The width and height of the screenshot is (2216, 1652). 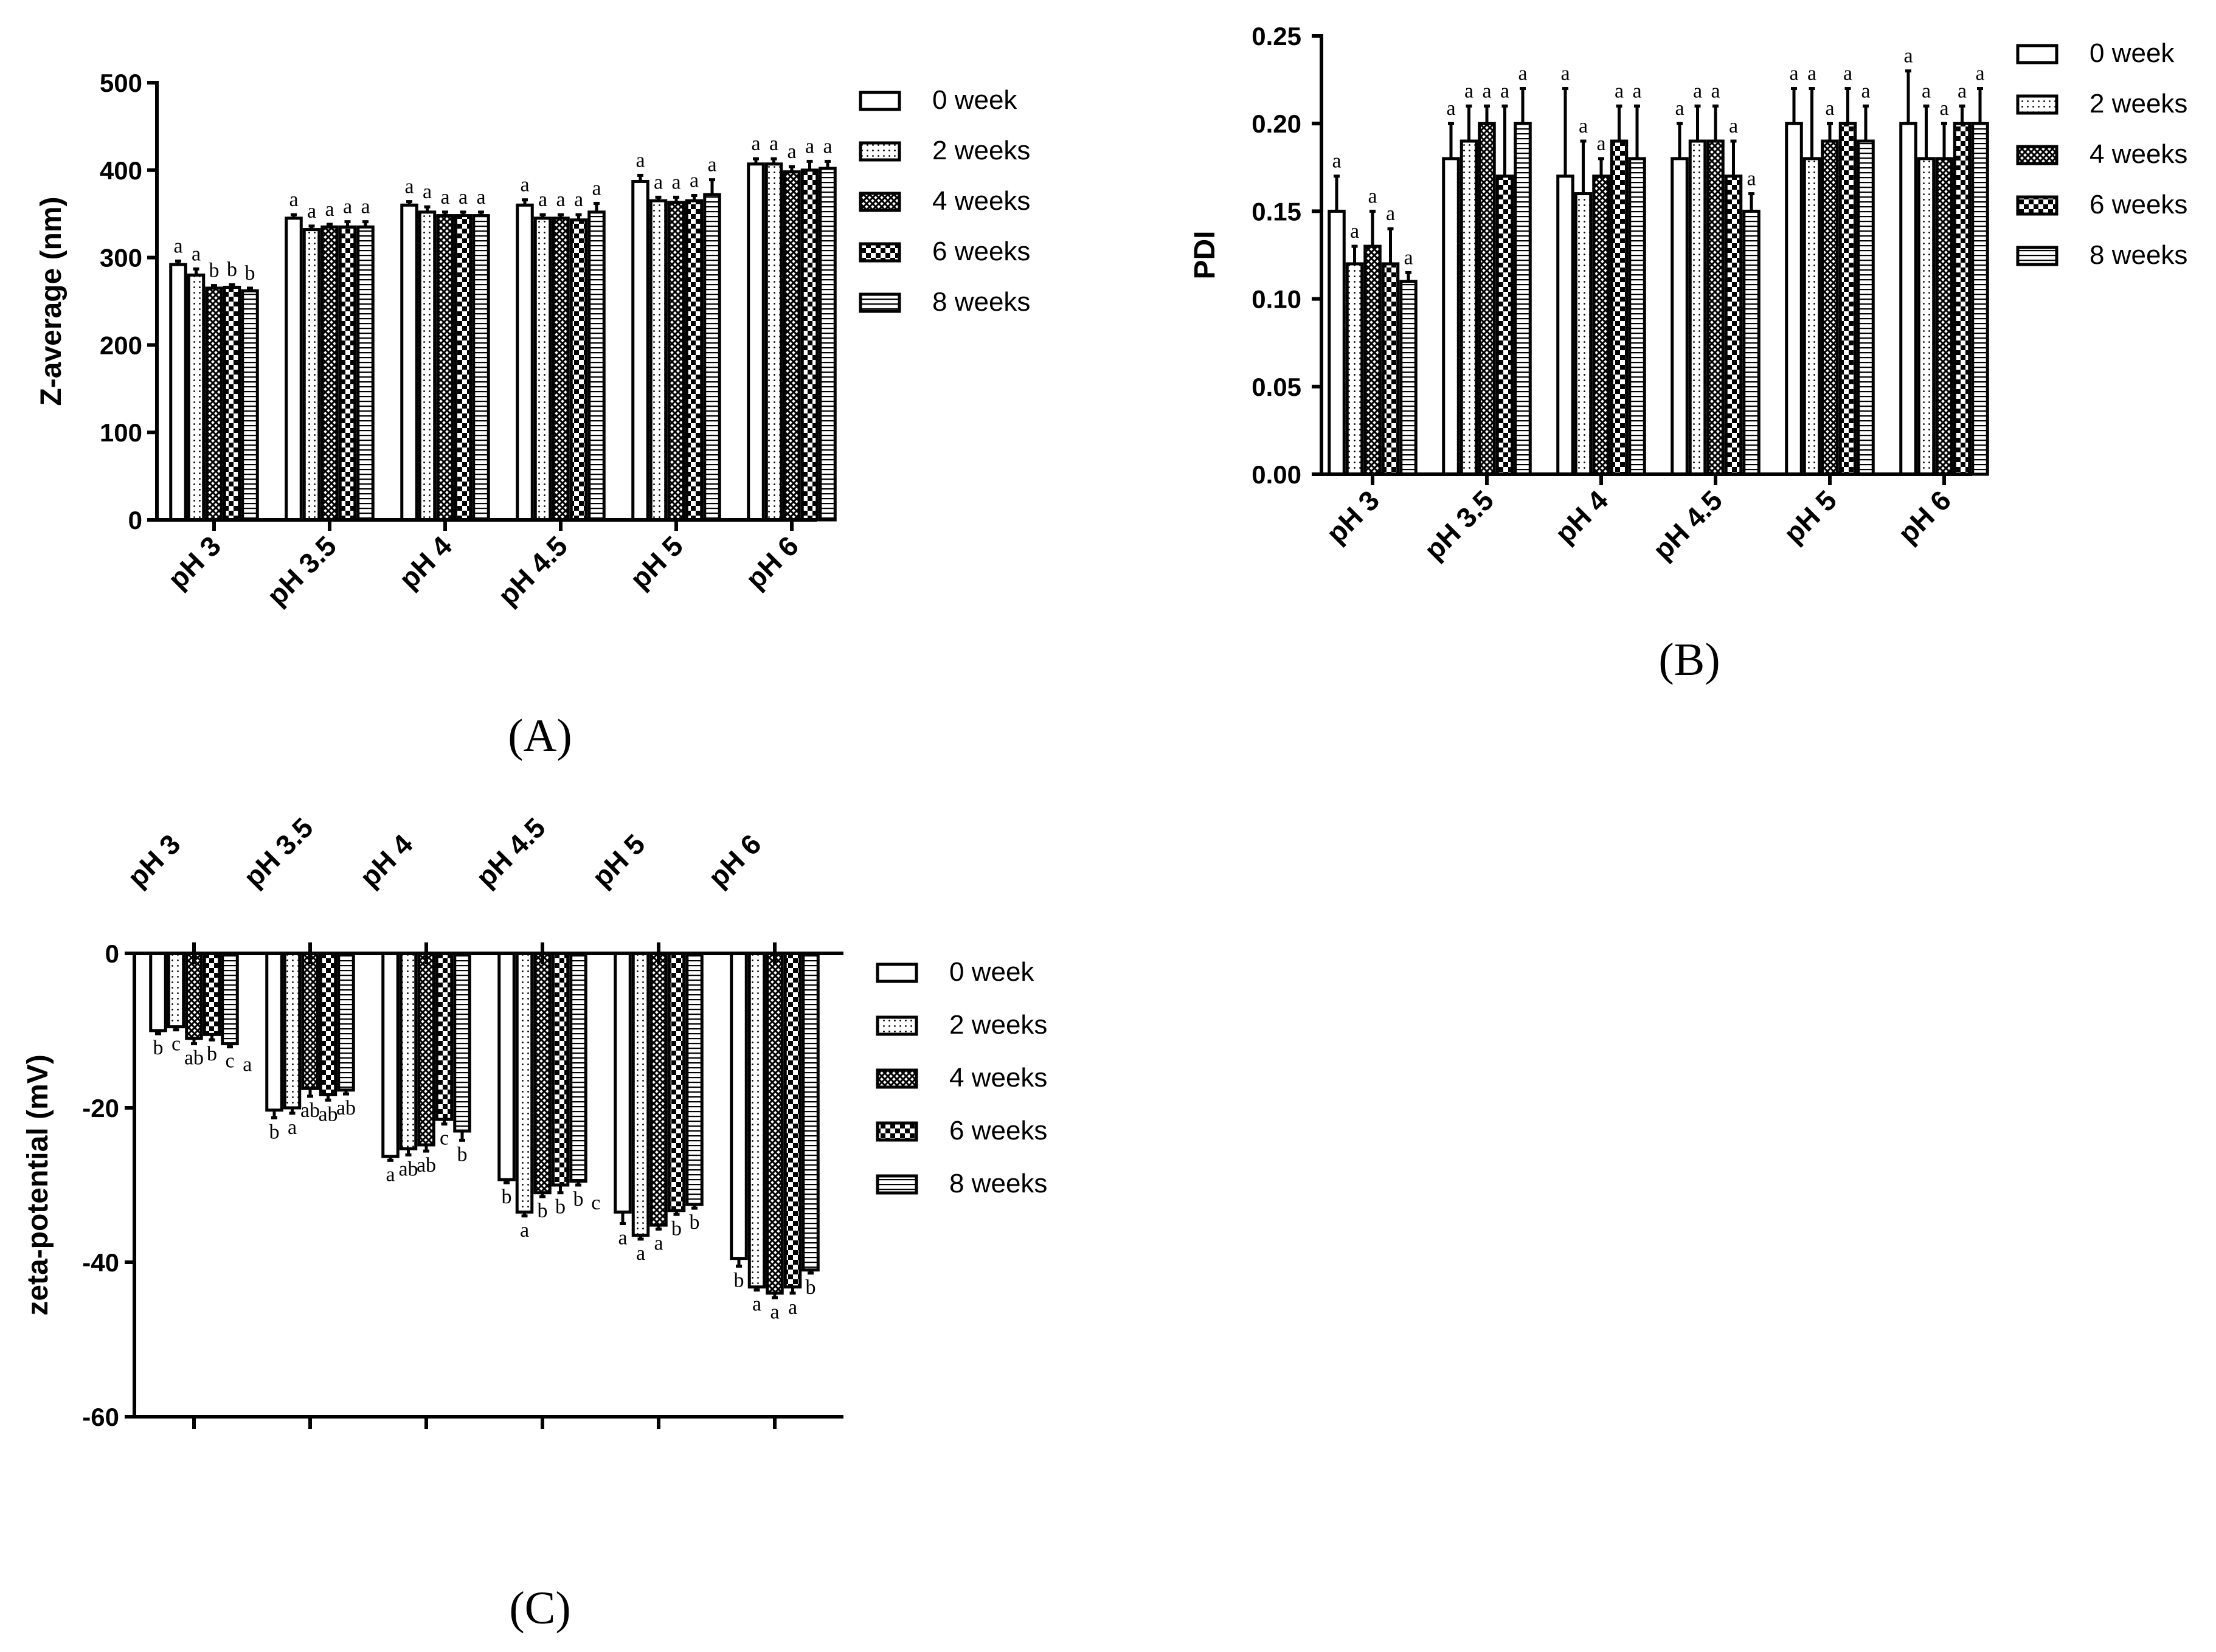 What do you see at coordinates (897, 1184) in the screenshot?
I see `chart-c-legend-swatch-8-weeks` at bounding box center [897, 1184].